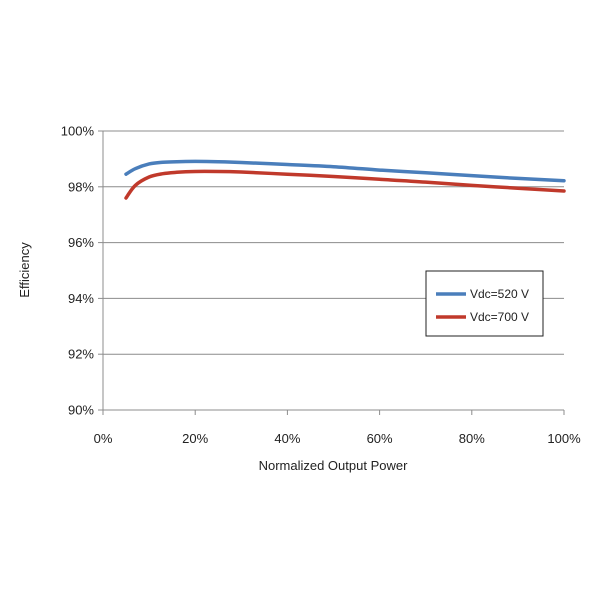 The height and width of the screenshot is (600, 600). I want to click on series-lines, so click(345, 179).